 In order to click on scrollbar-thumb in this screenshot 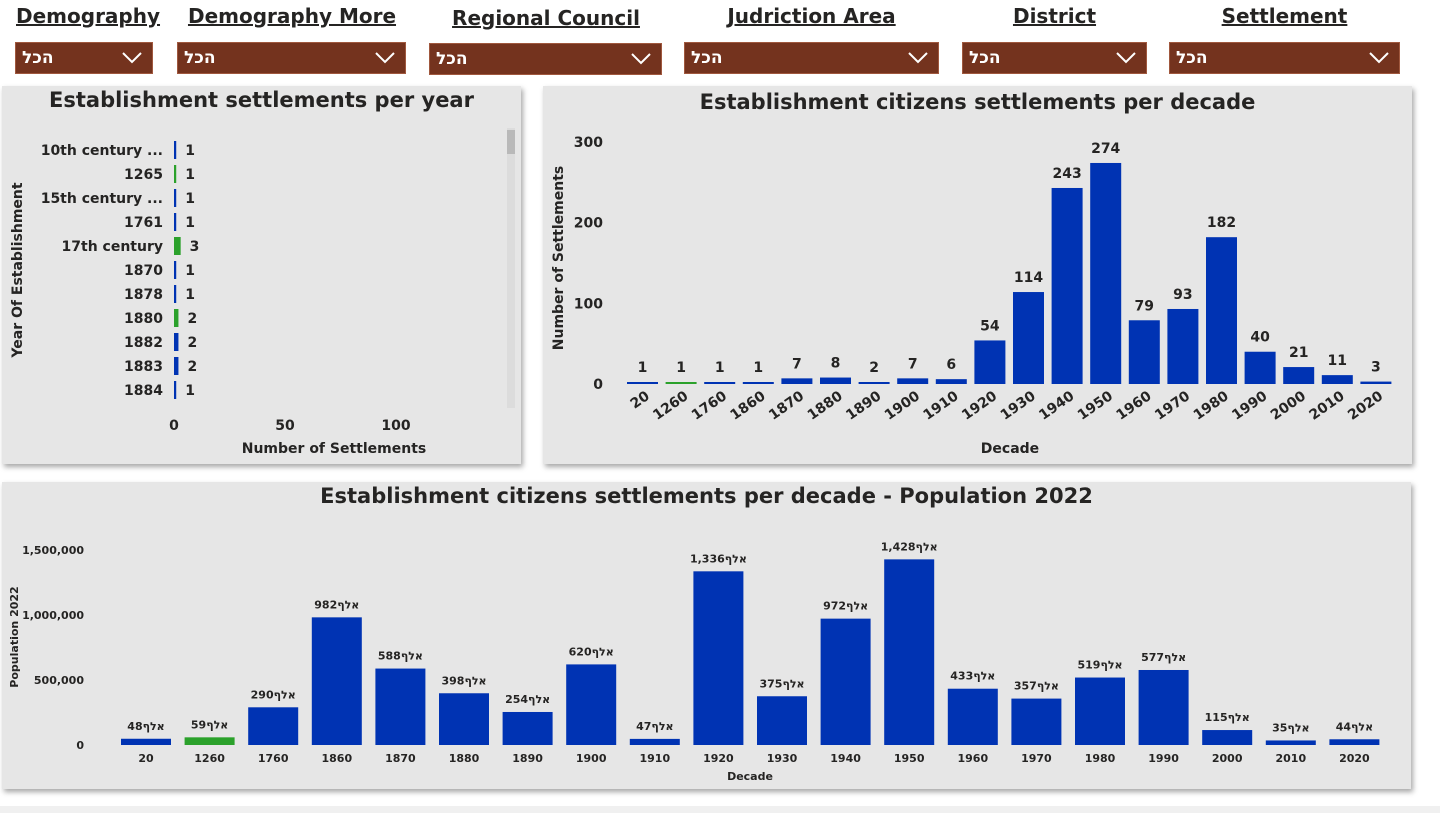, I will do `click(511, 142)`.